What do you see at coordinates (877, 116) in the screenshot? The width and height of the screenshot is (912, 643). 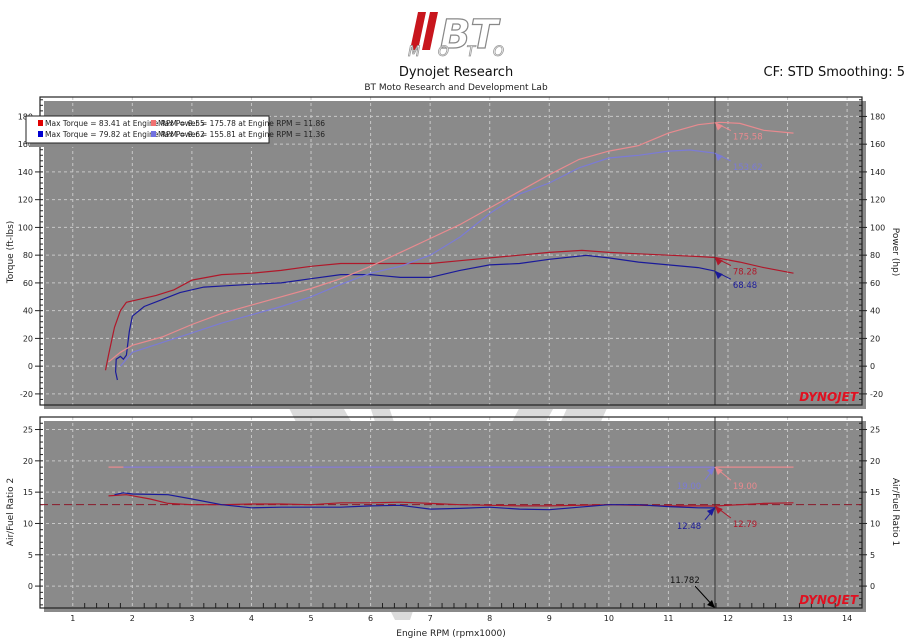 I see `y-tick-label-right: 180` at bounding box center [877, 116].